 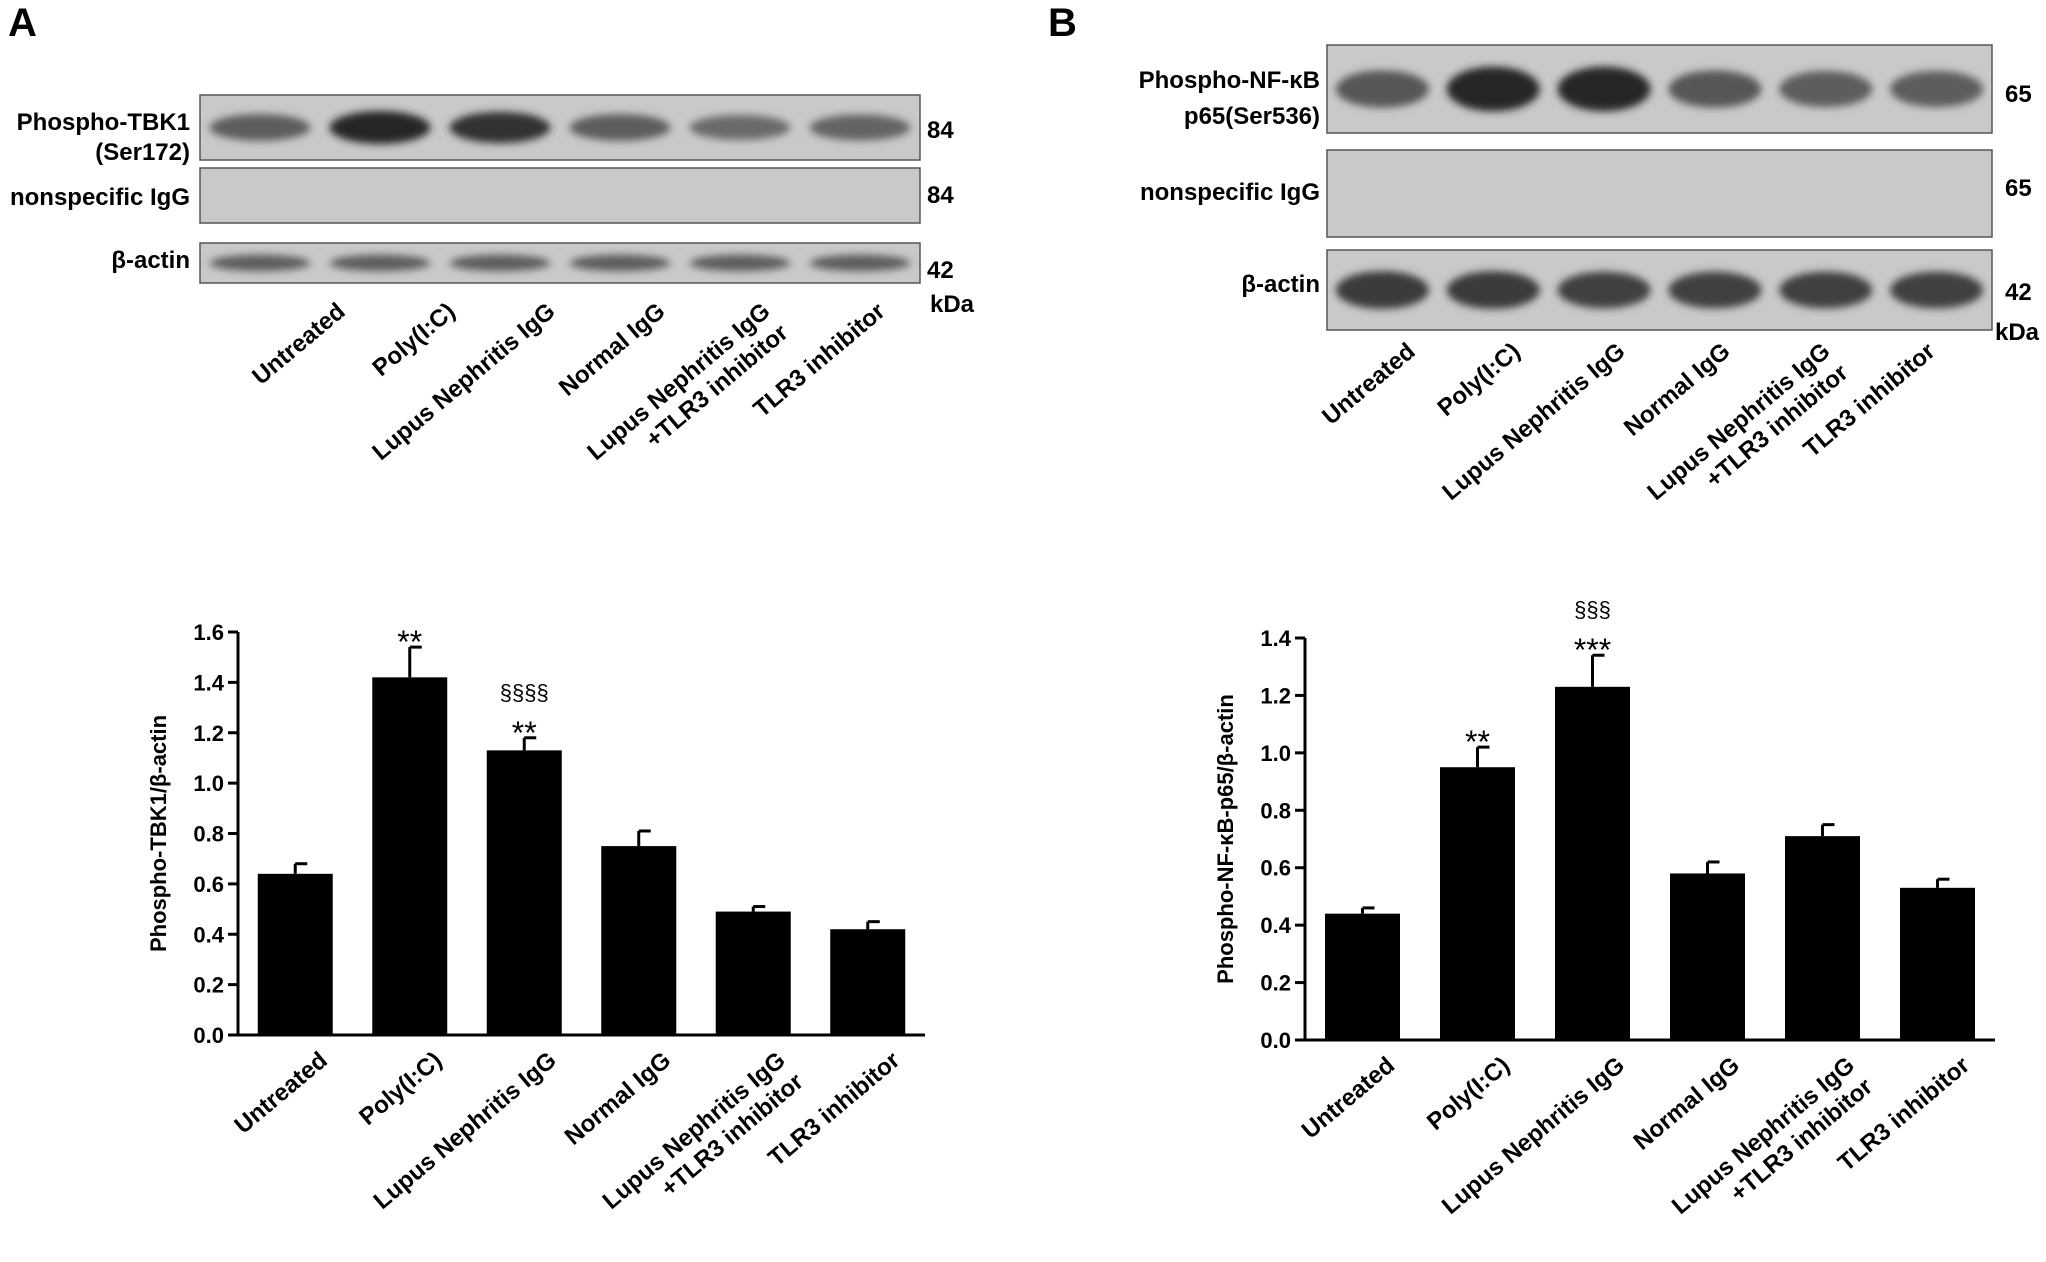 I want to click on blot-row-label: Phospho-TBK1, so click(x=103, y=122).